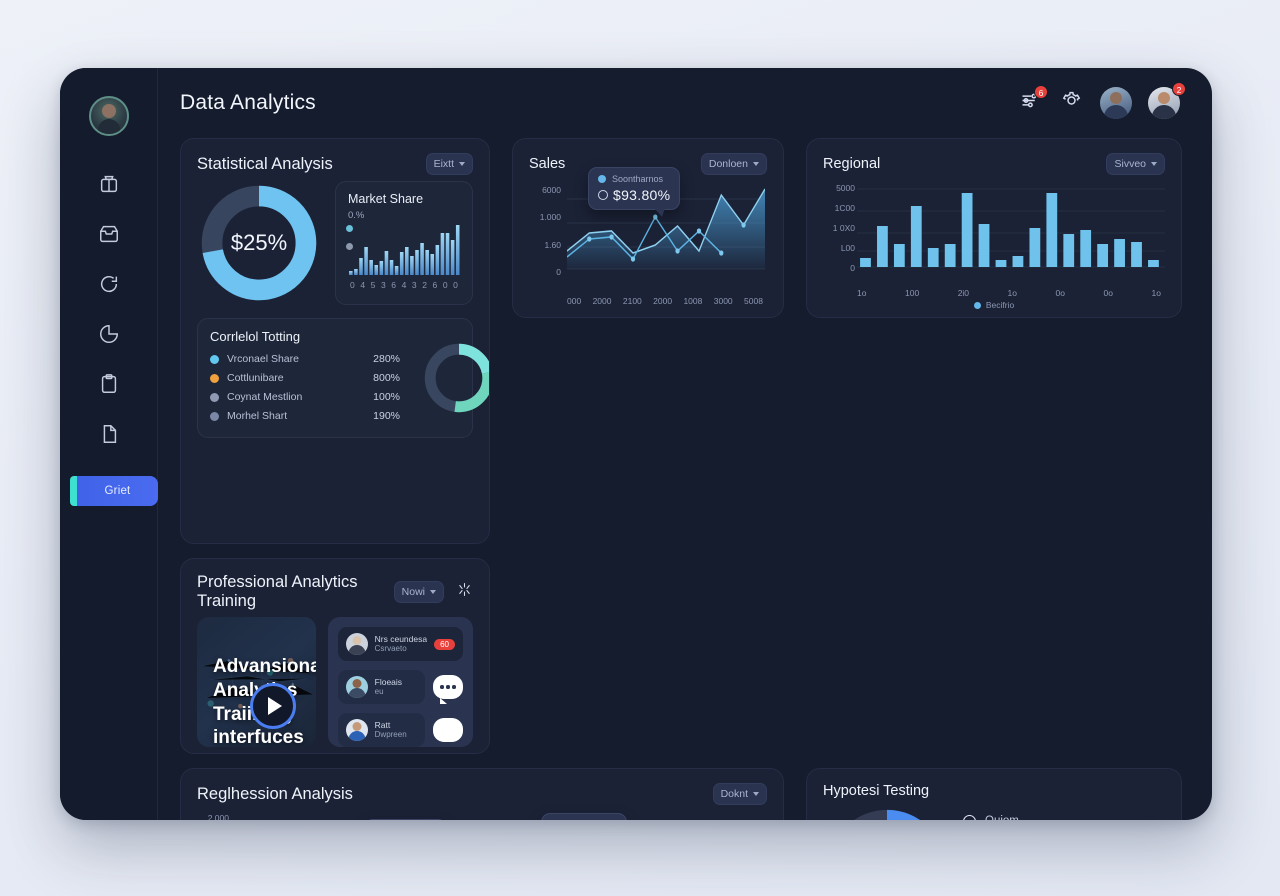  What do you see at coordinates (587, 819) in the screenshot?
I see `regression-tooltip-label: Sone tihner` at bounding box center [587, 819].